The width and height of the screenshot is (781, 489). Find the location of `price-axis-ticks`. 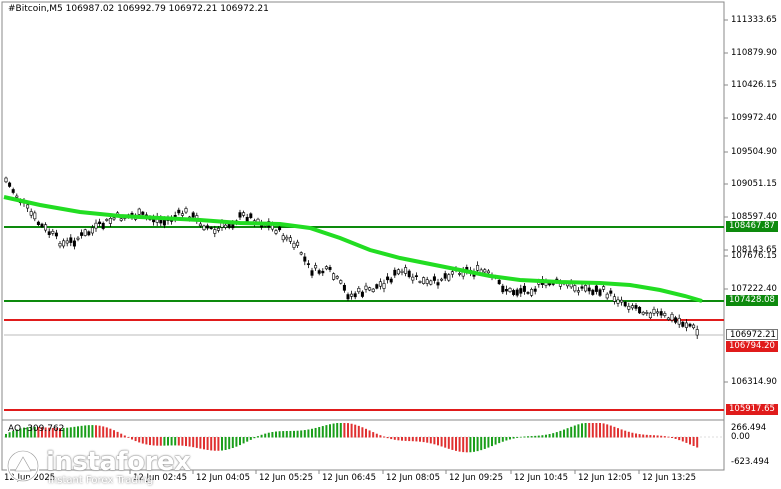

price-axis-ticks is located at coordinates (726, 201).